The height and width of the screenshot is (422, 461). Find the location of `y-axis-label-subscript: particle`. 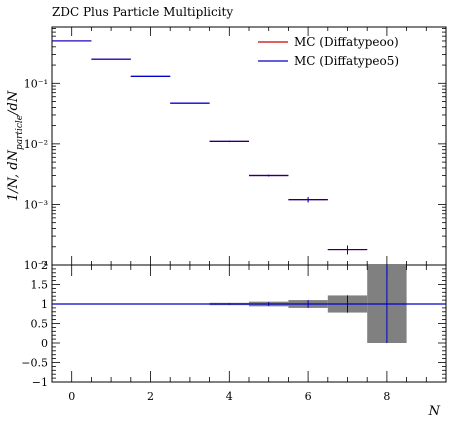

y-axis-label-subscript: particle is located at coordinates (20, 132).